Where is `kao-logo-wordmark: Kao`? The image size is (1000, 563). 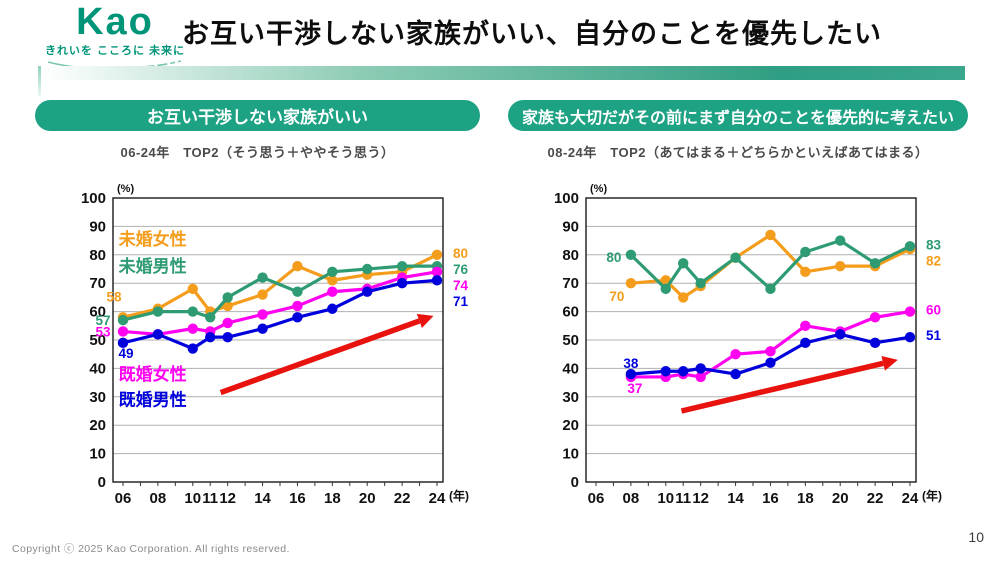 kao-logo-wordmark: Kao is located at coordinates (115, 22).